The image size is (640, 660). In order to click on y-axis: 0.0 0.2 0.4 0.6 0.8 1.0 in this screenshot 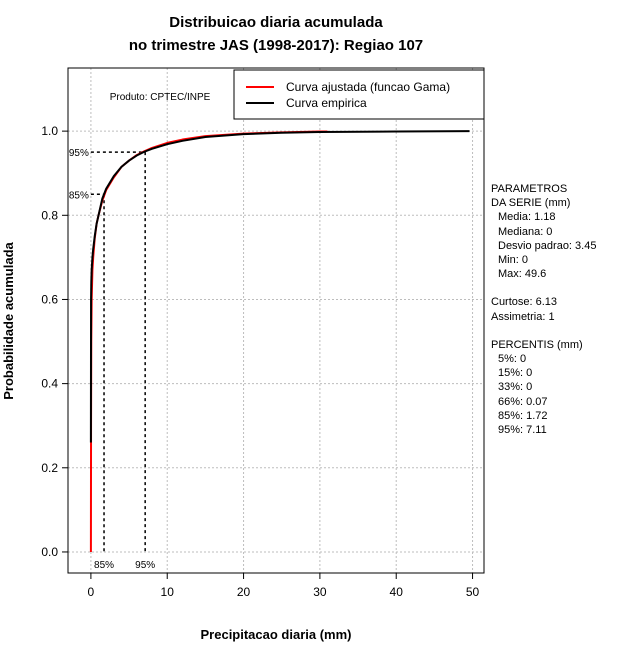, I will do `click(54, 341)`.